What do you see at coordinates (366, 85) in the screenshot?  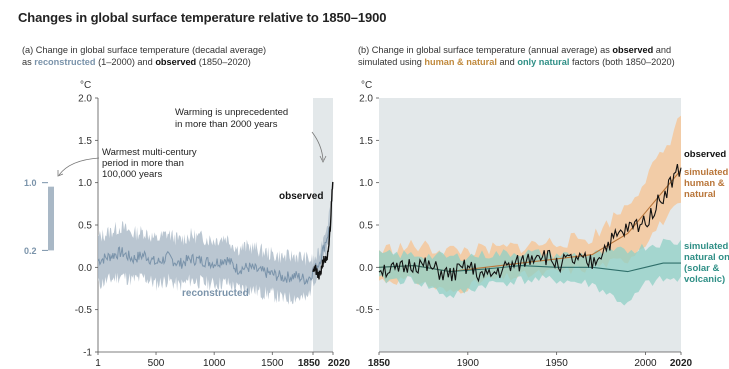 I see `panel-b-unit: °C` at bounding box center [366, 85].